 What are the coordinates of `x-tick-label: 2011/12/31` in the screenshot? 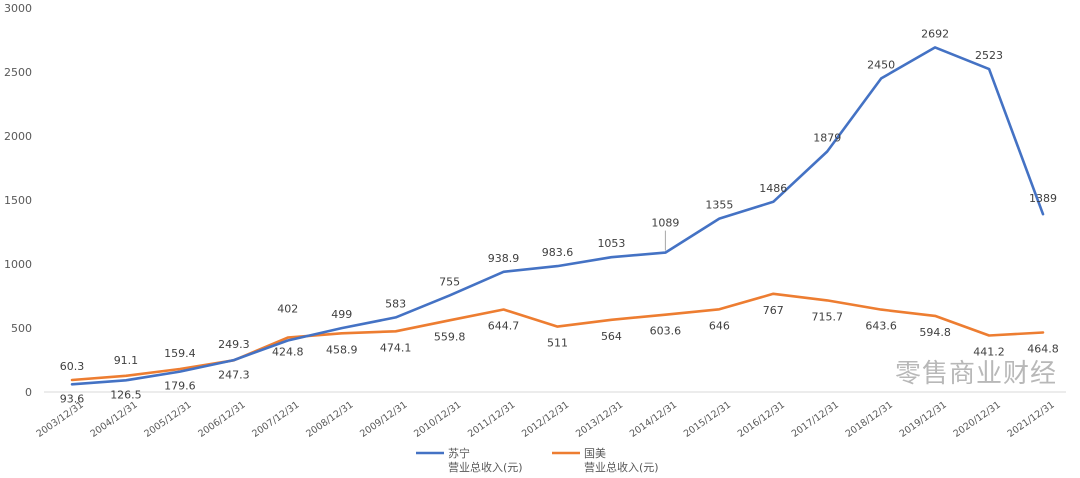 It's located at (491, 419).